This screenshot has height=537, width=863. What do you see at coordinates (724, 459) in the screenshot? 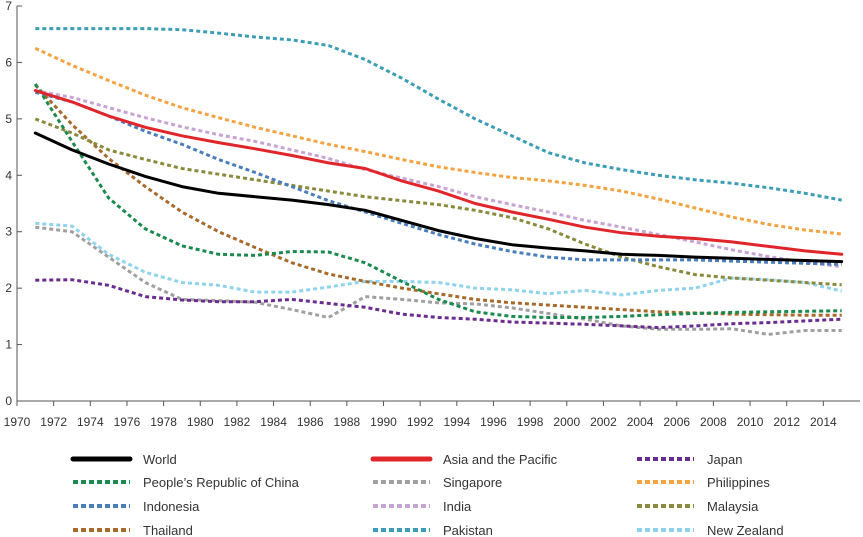
I see `legend-label: Japan` at bounding box center [724, 459].